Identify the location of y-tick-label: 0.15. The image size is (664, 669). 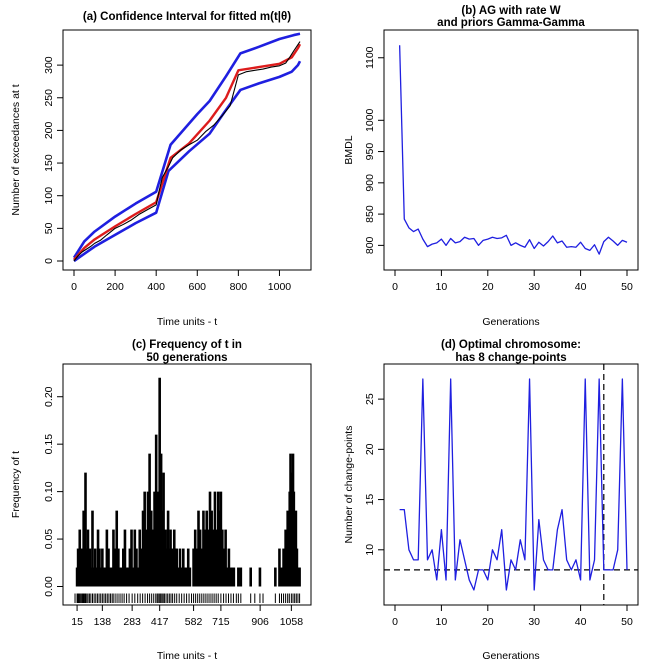
(49, 444).